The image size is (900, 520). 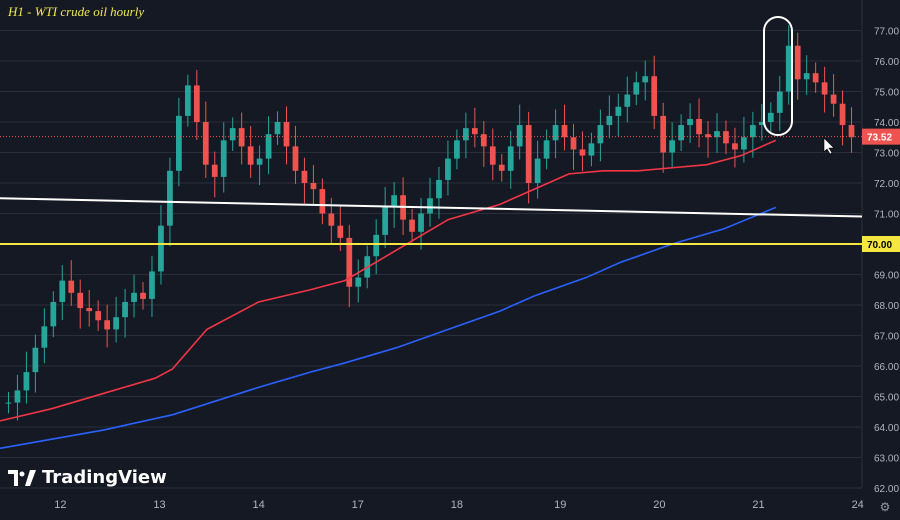 What do you see at coordinates (457, 505) in the screenshot?
I see `x-tick-label: 18` at bounding box center [457, 505].